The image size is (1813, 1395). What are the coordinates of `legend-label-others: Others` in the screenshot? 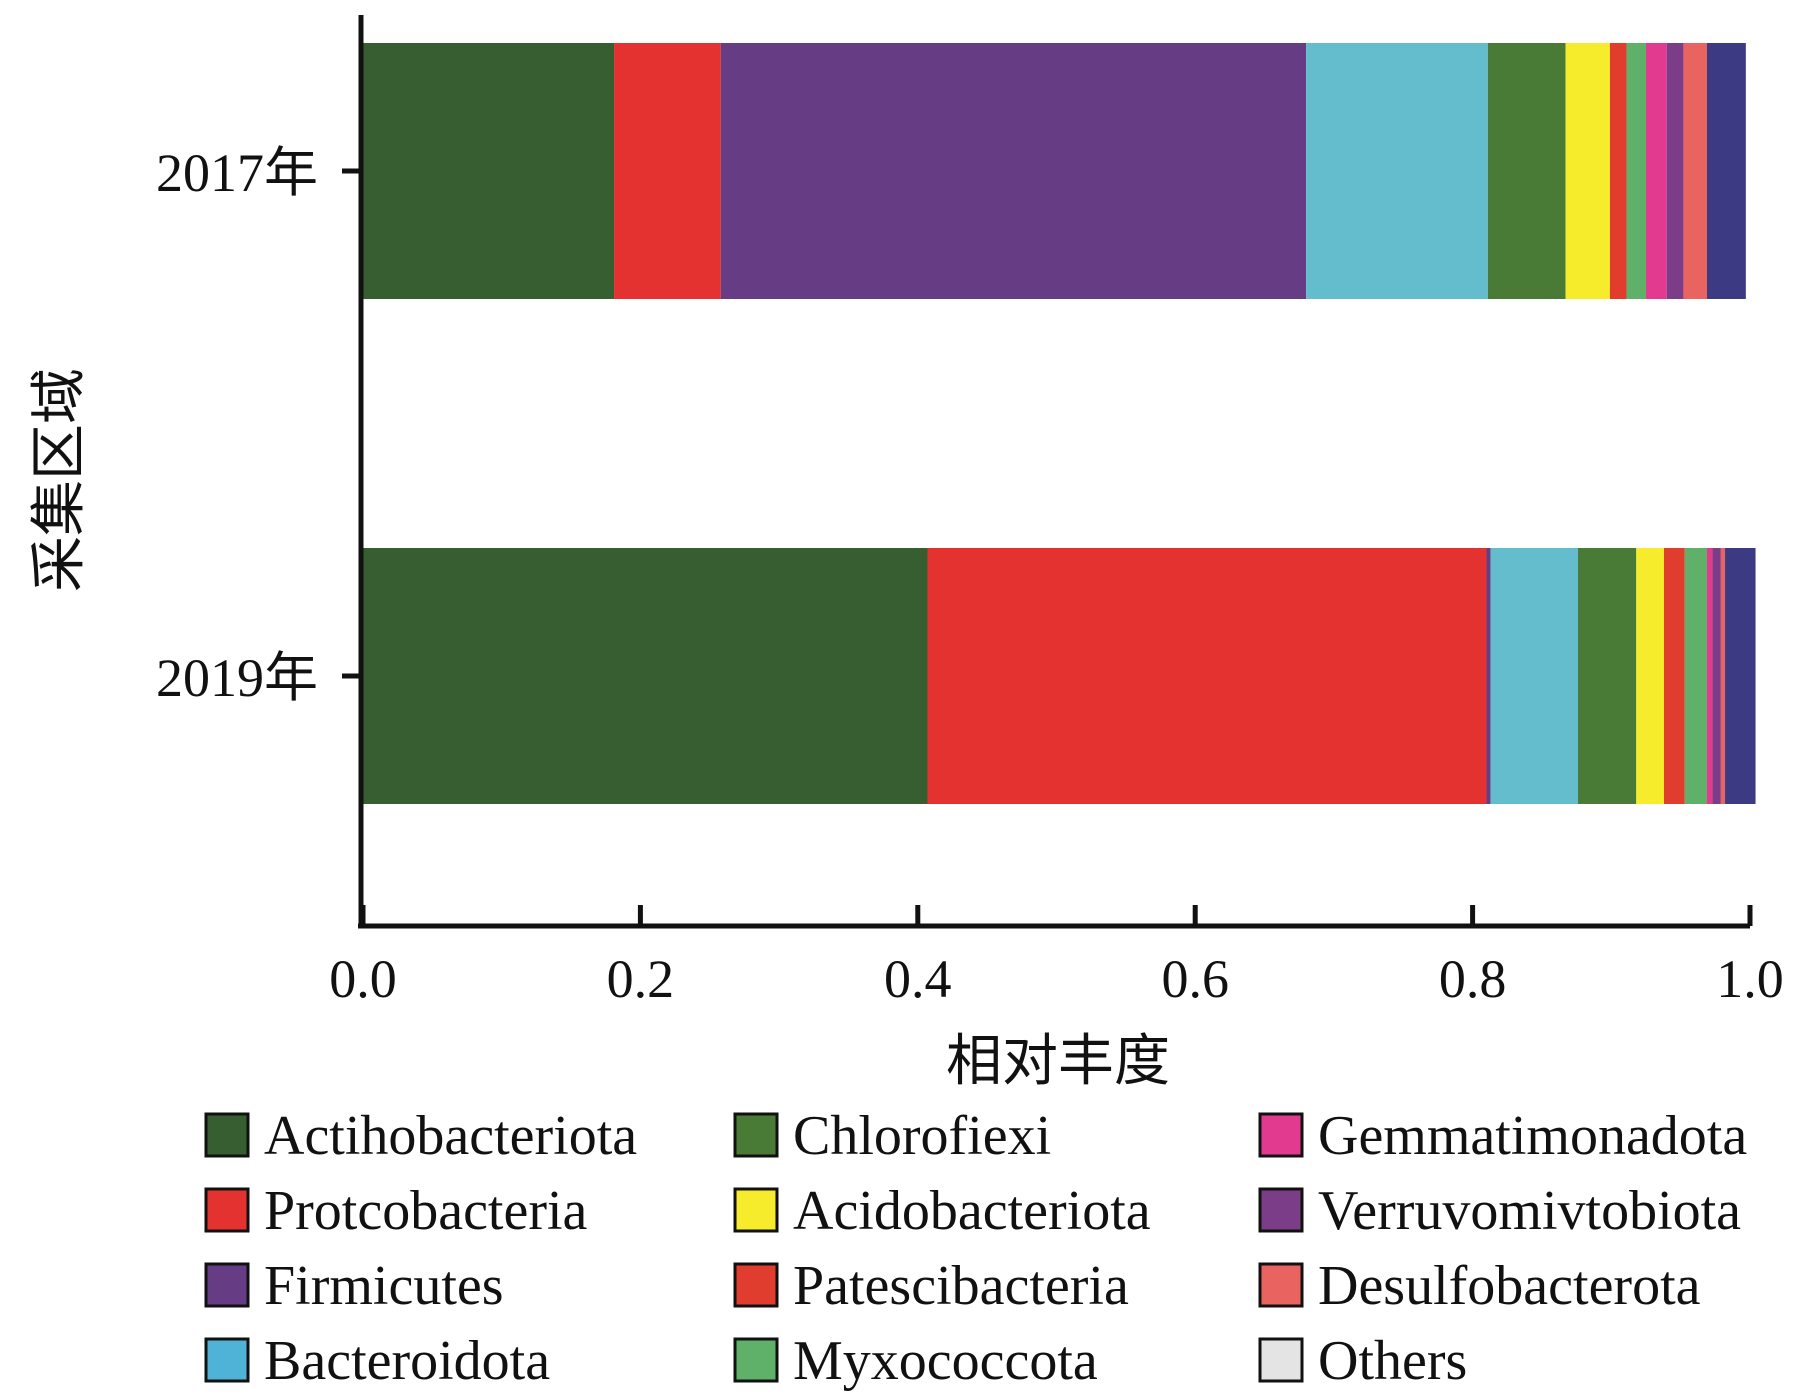 It's located at (1392, 1361).